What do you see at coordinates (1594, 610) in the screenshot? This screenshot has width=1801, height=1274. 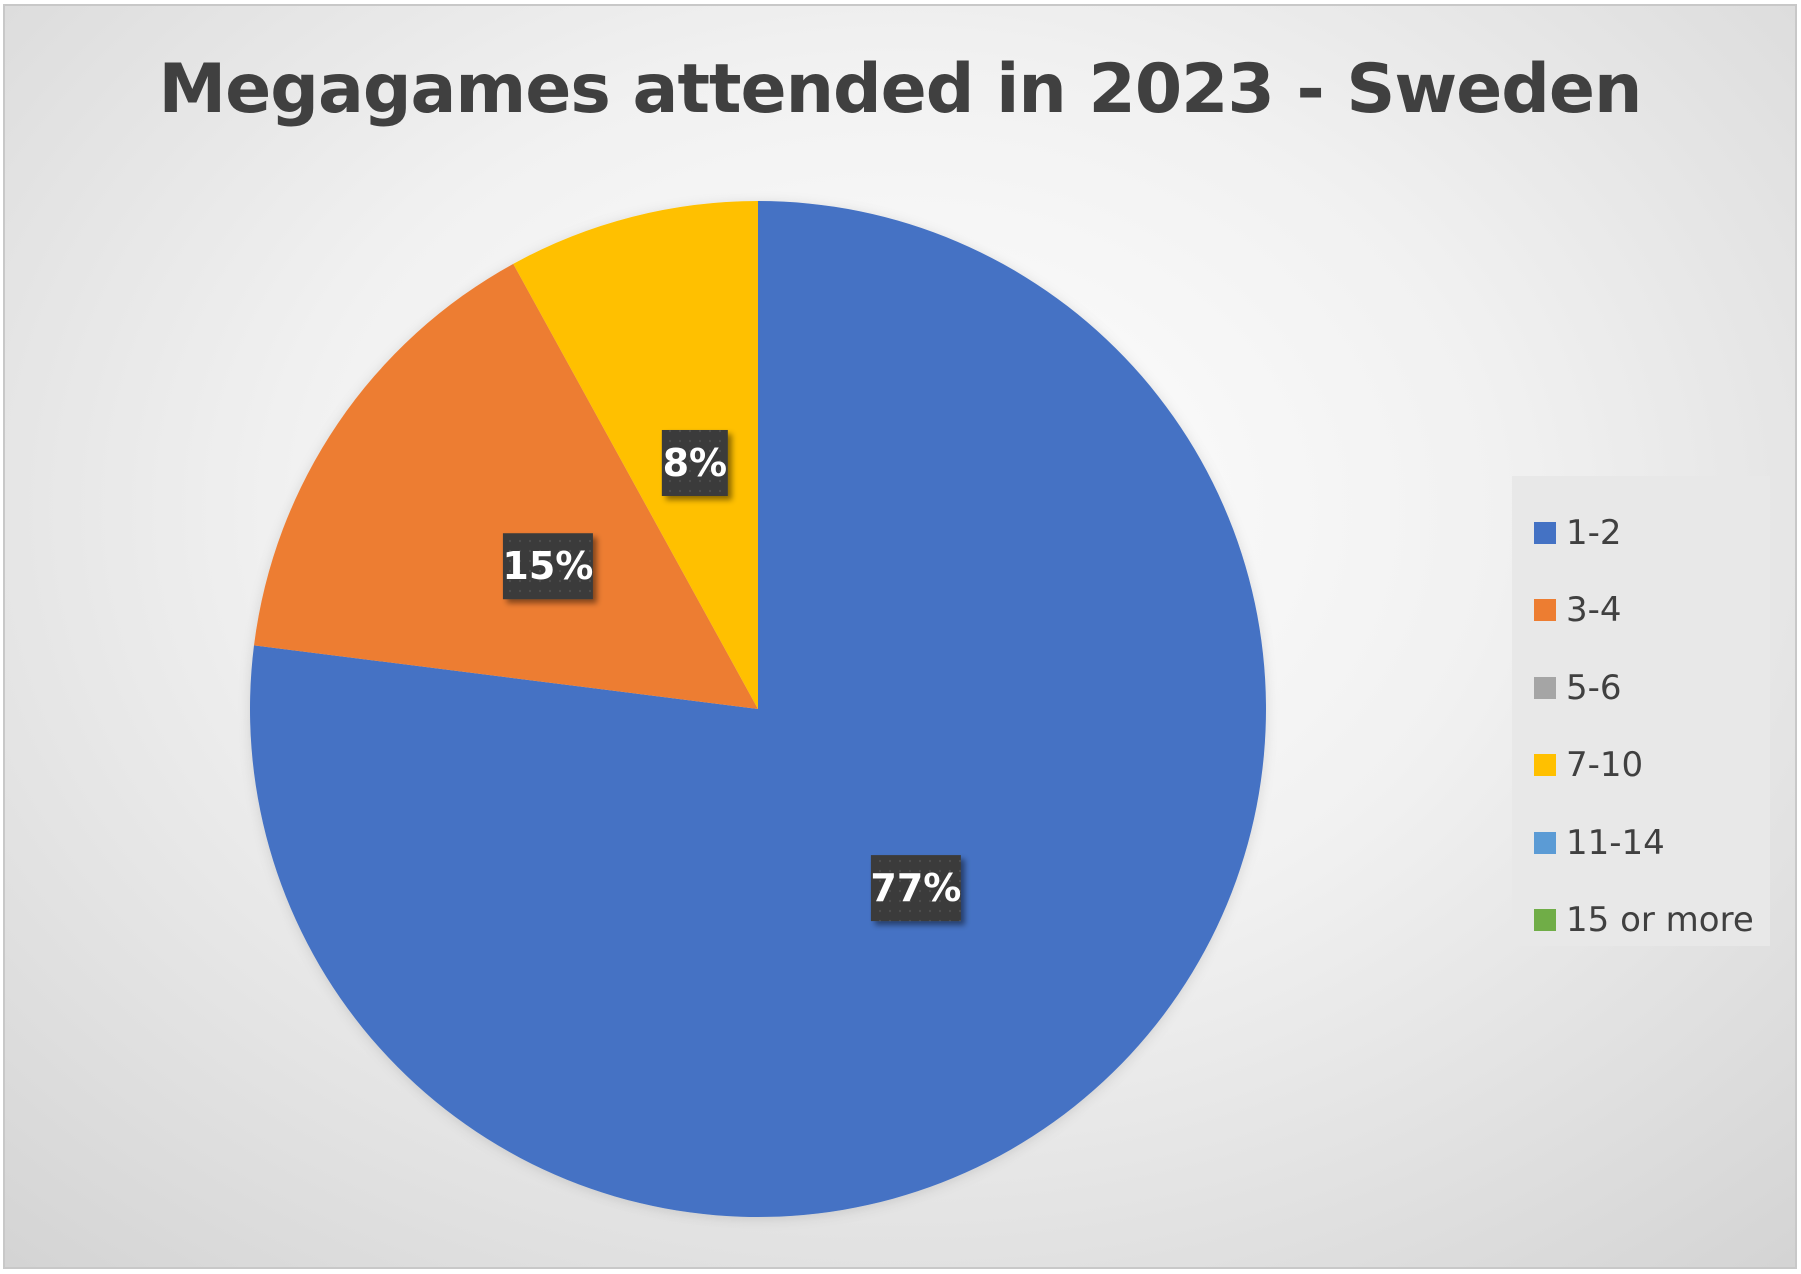 I see `legend-label: 3-4` at bounding box center [1594, 610].